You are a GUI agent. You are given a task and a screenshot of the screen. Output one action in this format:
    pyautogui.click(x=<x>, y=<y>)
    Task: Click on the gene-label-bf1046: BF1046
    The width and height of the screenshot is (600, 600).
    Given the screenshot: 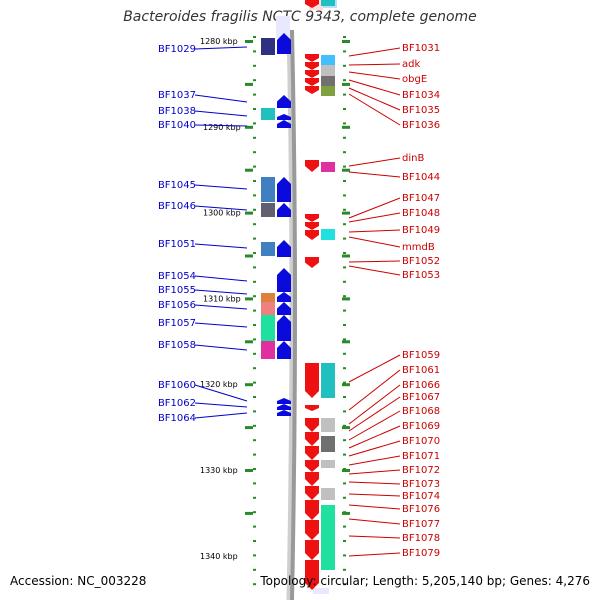 What is the action you would take?
    pyautogui.click(x=177, y=206)
    